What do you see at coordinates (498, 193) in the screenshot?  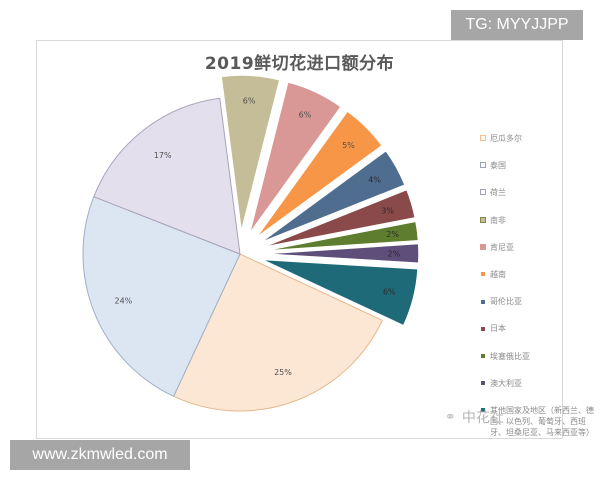 I see `legend-label: 荷兰` at bounding box center [498, 193].